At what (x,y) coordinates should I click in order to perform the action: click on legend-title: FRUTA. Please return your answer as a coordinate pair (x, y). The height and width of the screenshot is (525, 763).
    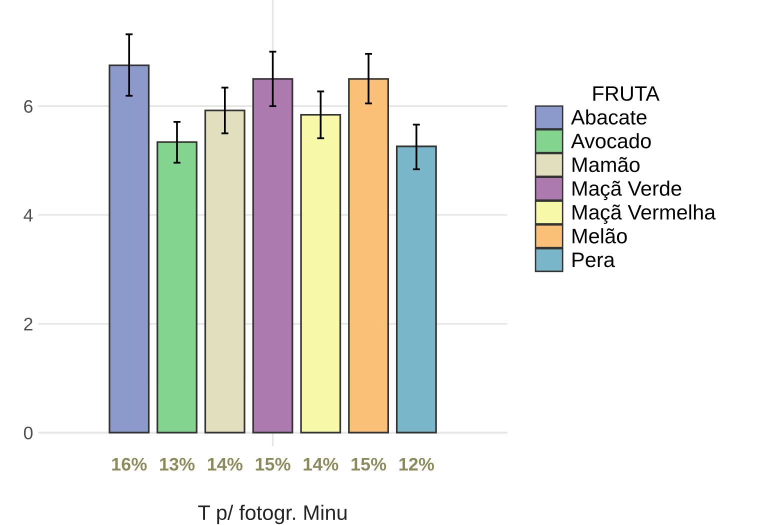
    Looking at the image, I should click on (626, 93).